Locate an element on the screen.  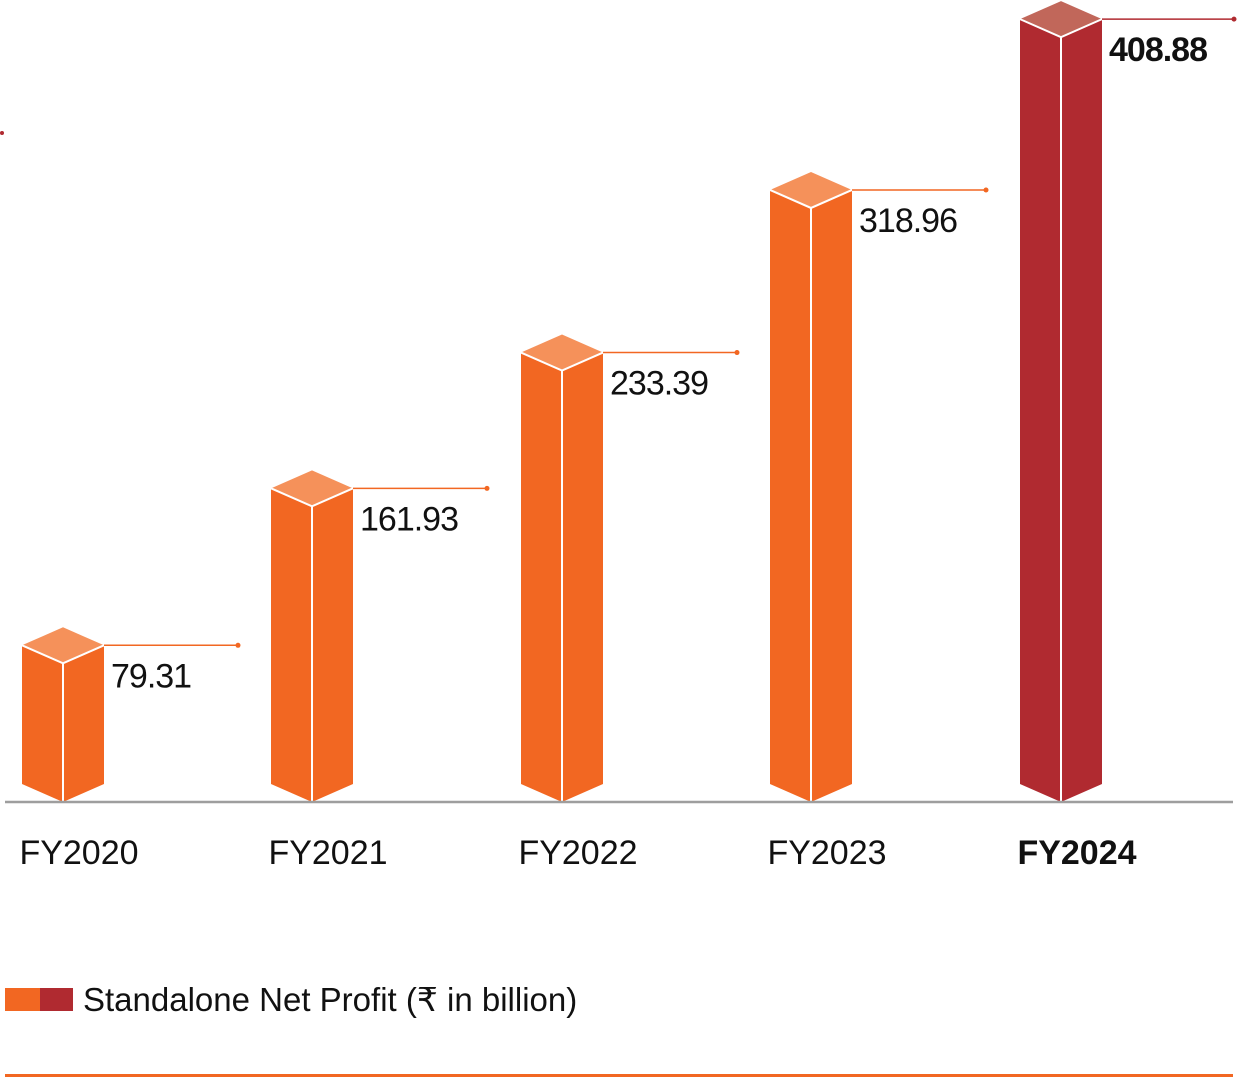
x-tick-labels: FY2020 FY2021 FY2022 FY2023 FY2024 is located at coordinates (577, 853).